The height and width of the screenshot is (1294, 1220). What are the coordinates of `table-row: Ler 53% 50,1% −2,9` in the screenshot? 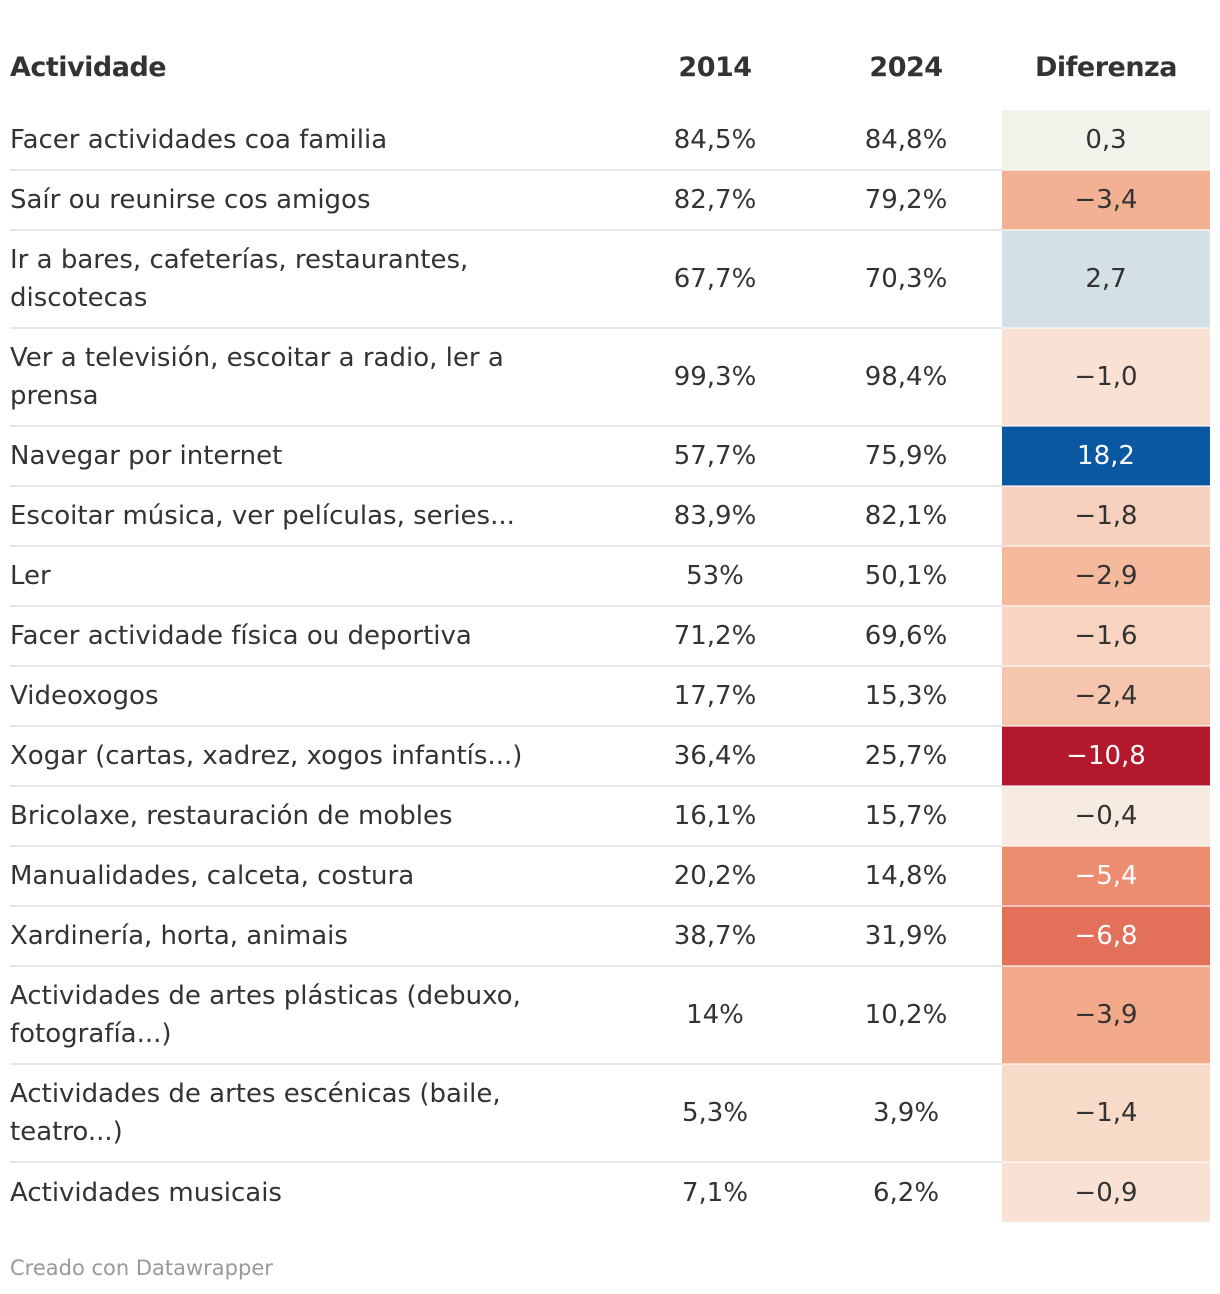 It's located at (610, 575).